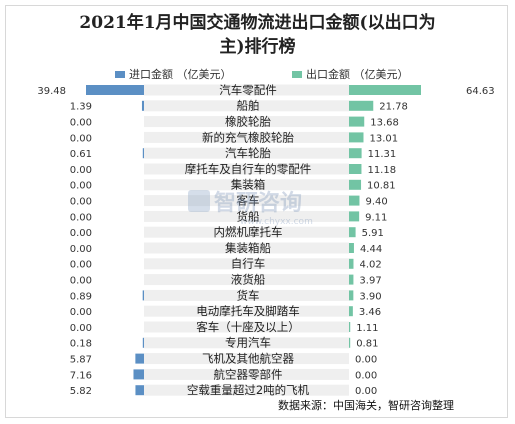  Describe the element at coordinates (248, 201) in the screenshot. I see `category-label: 客车` at that location.